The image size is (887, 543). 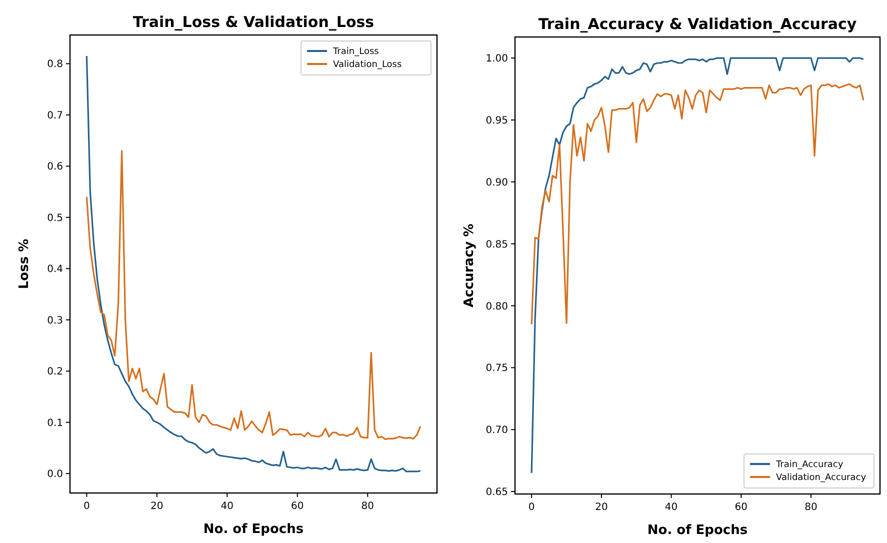 I want to click on y-tick-label: 0.4, so click(x=55, y=270).